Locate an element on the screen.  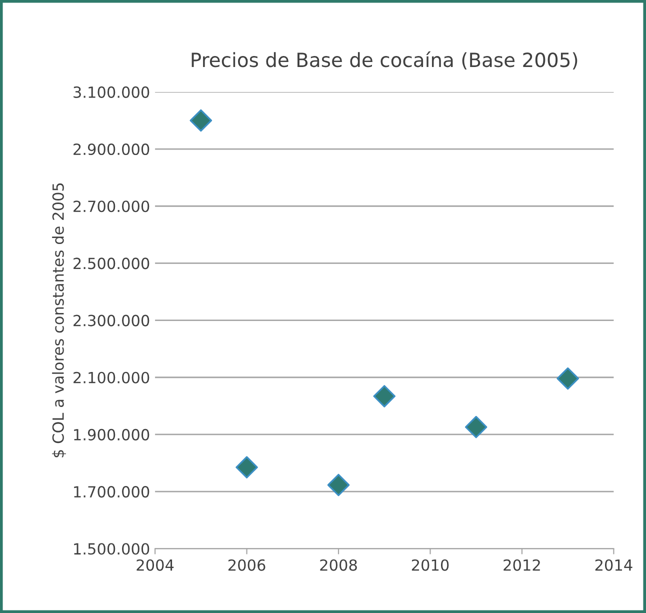
x-tick-label: 2006 is located at coordinates (247, 565).